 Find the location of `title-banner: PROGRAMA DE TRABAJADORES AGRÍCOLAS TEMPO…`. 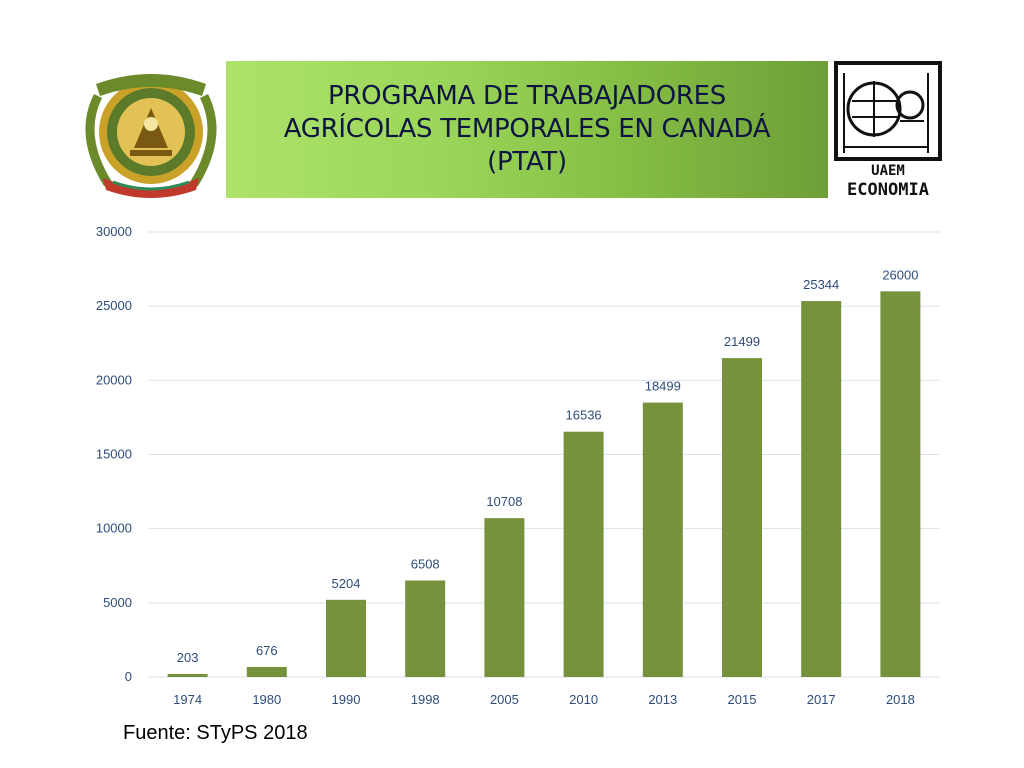

title-banner: PROGRAMA DE TRABAJADORES AGRÍCOLAS TEMPO… is located at coordinates (527, 129).